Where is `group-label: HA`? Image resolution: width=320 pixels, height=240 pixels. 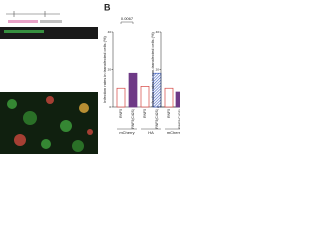 group-label: HA is located at coordinates (151, 132).